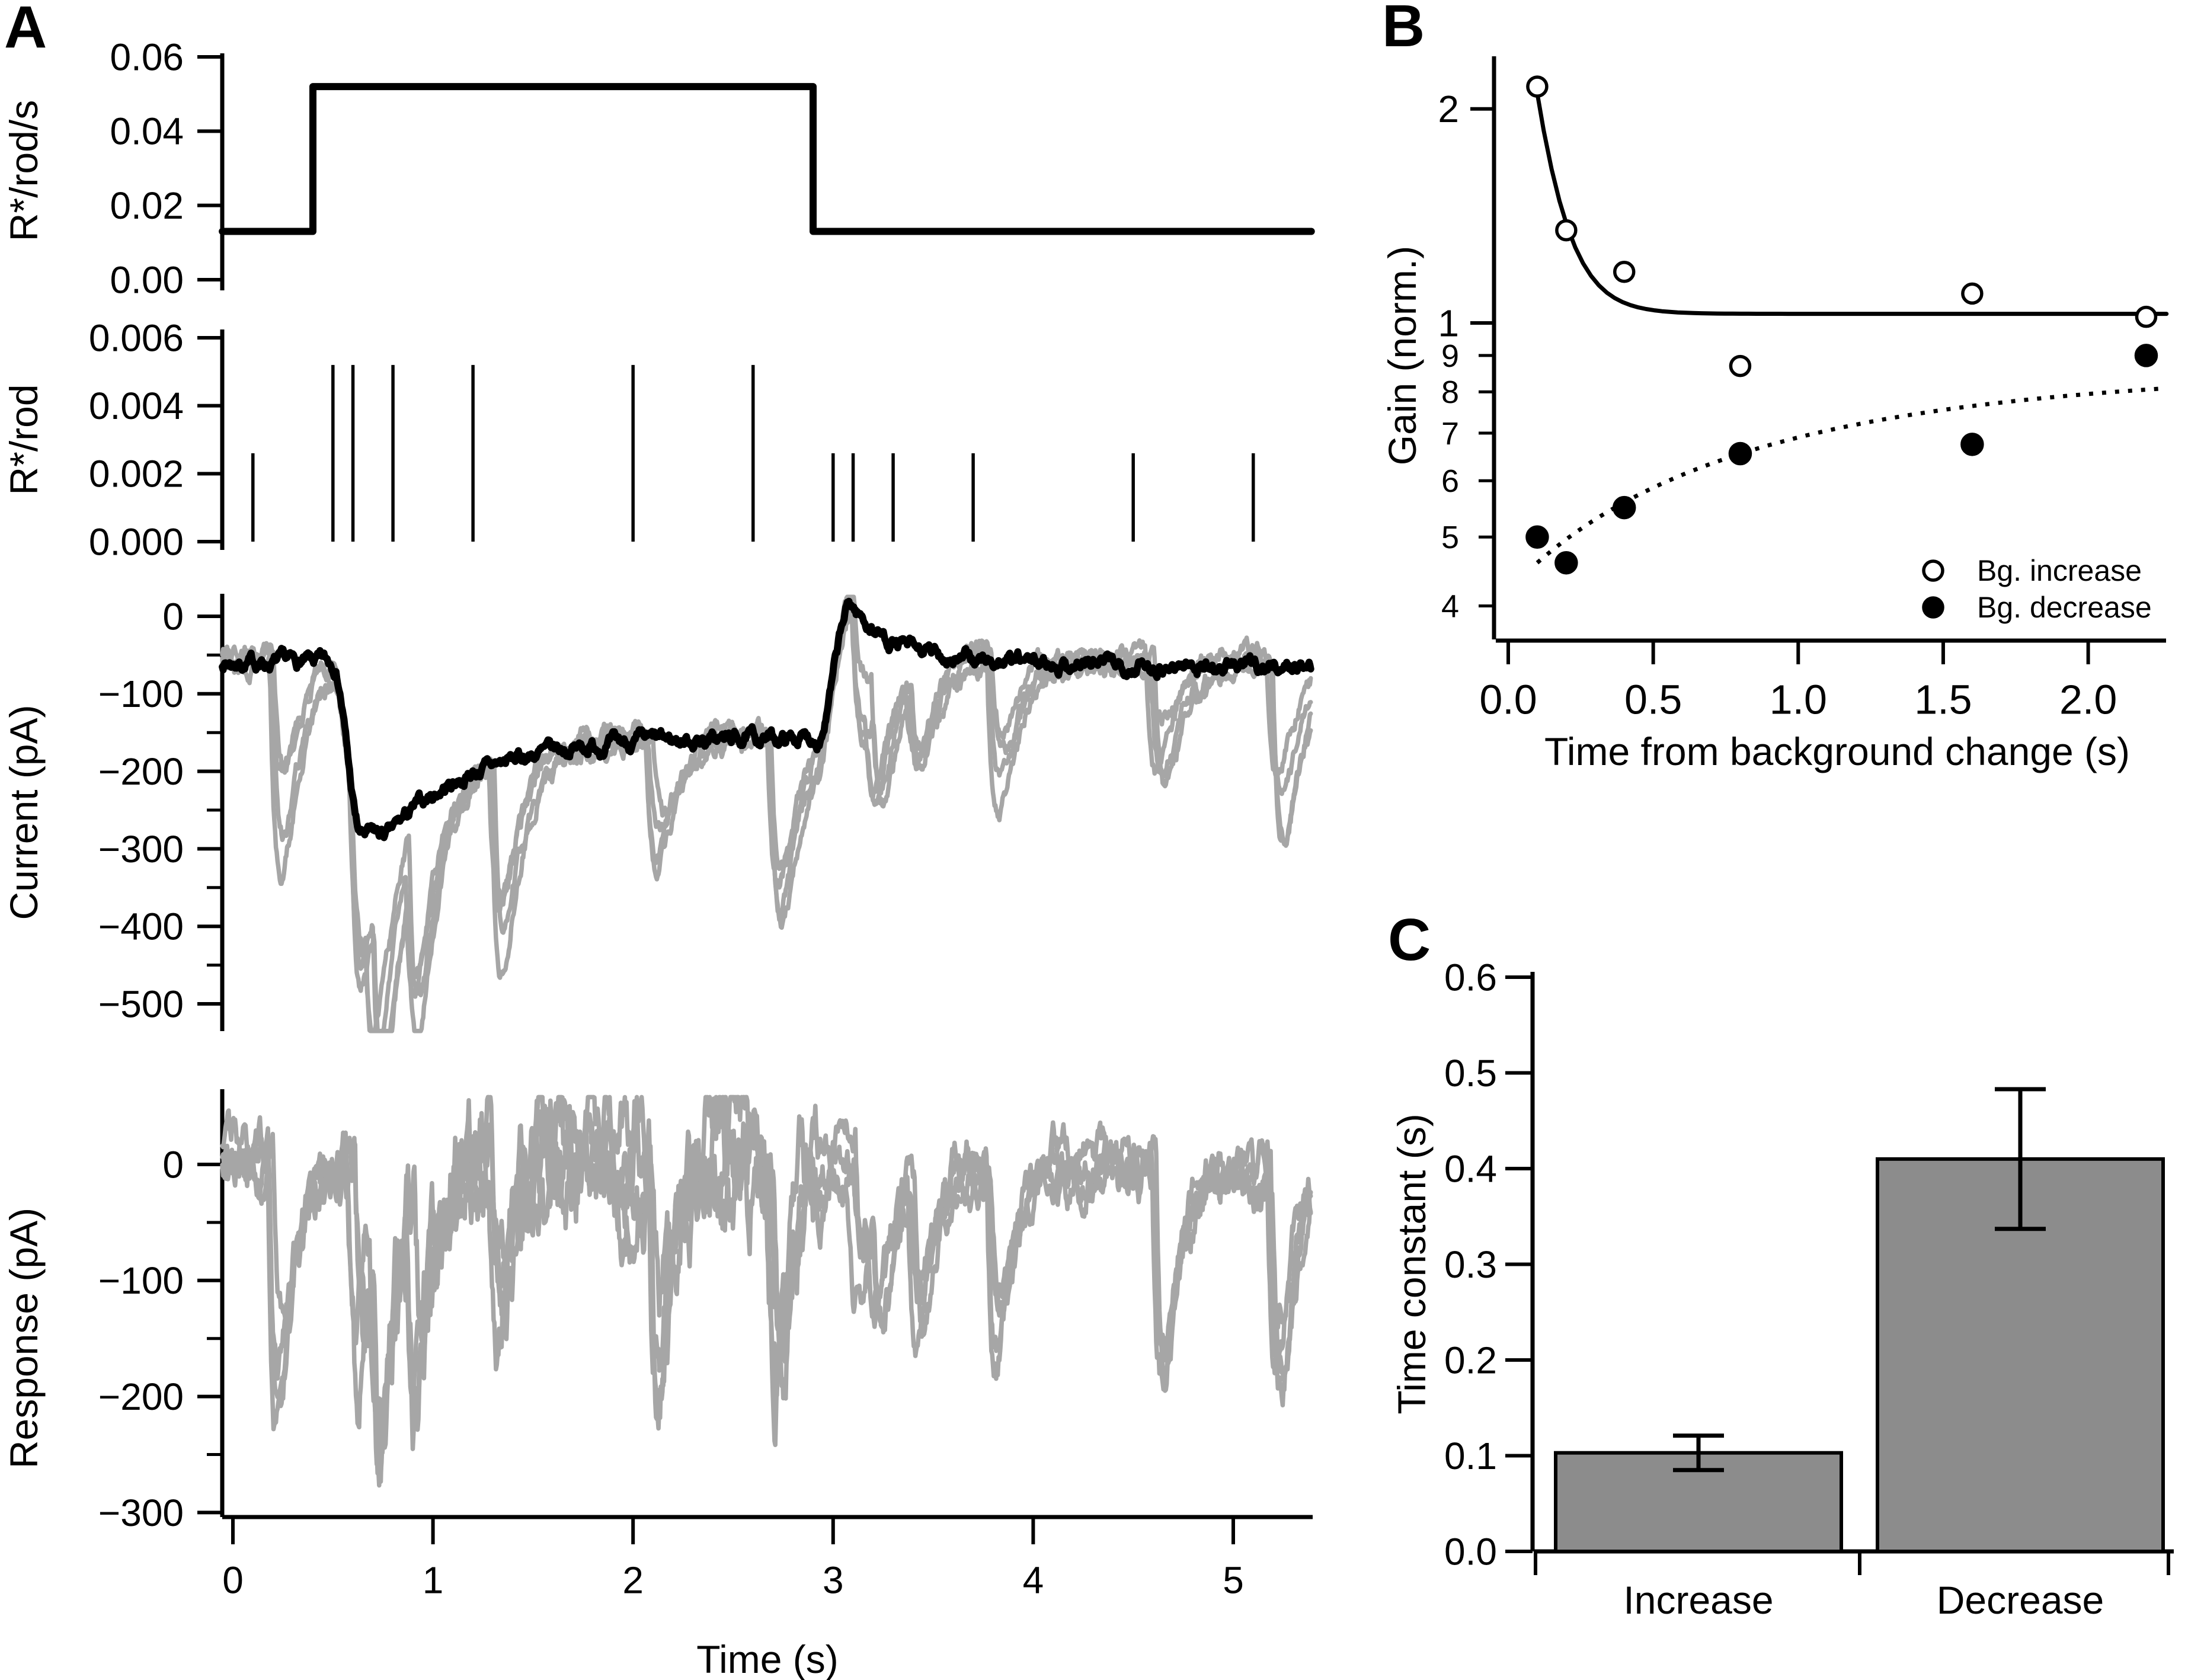 This screenshot has height=1680, width=2188. I want to click on response-tick-label: −200, so click(141, 1396).